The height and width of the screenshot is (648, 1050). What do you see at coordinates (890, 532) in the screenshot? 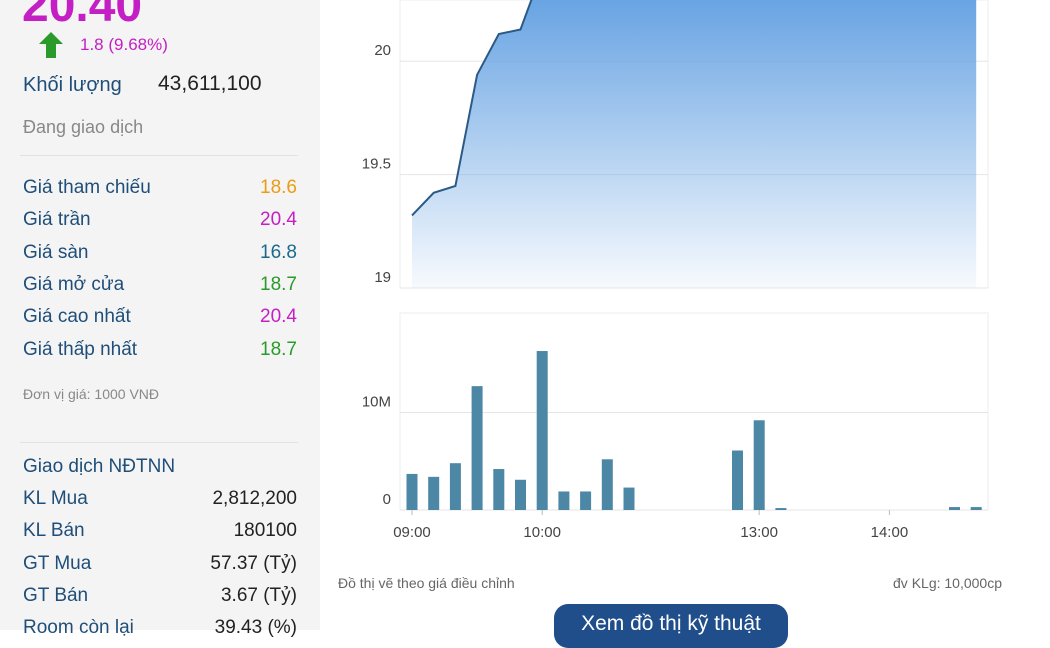
I see `x-tick-label: 14:00` at bounding box center [890, 532].